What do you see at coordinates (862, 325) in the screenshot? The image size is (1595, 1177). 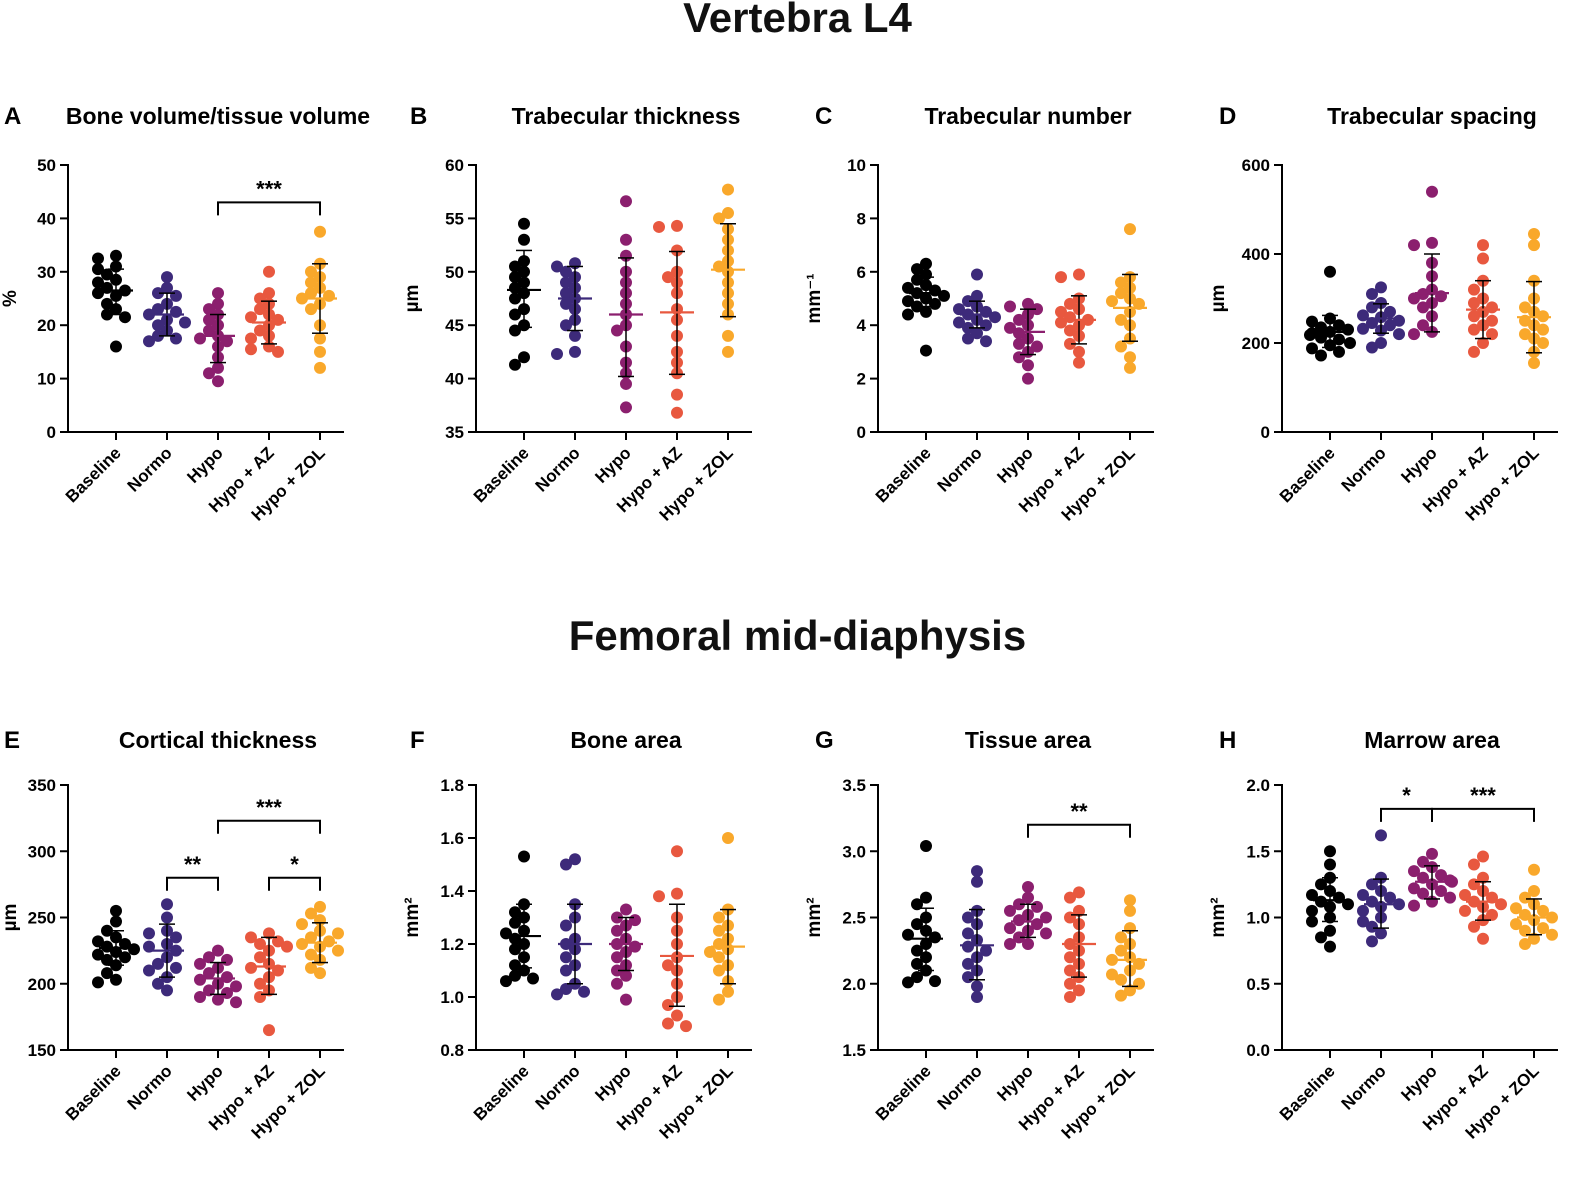 I see `y-tick-label: 4` at bounding box center [862, 325].